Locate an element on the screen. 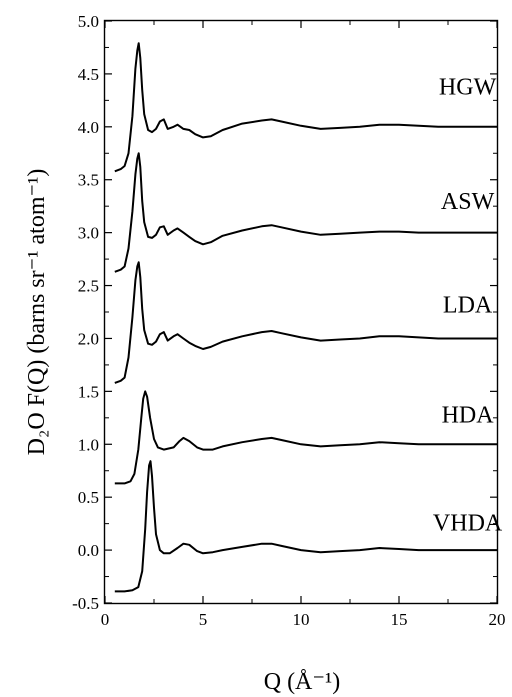 This screenshot has width=512, height=697. y-tick-label: 3.0 is located at coordinates (88, 233).